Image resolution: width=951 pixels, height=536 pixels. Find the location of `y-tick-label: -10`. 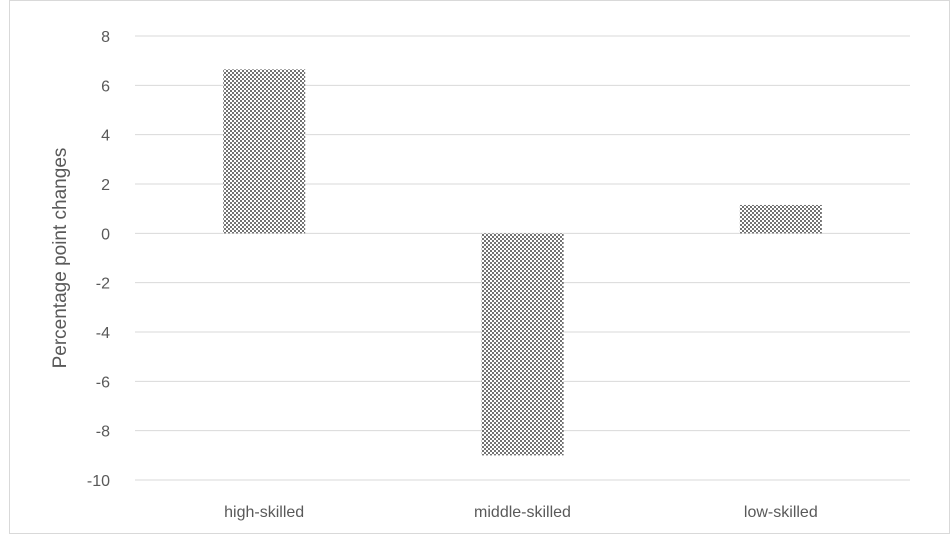

y-tick-label: -10 is located at coordinates (98, 481).